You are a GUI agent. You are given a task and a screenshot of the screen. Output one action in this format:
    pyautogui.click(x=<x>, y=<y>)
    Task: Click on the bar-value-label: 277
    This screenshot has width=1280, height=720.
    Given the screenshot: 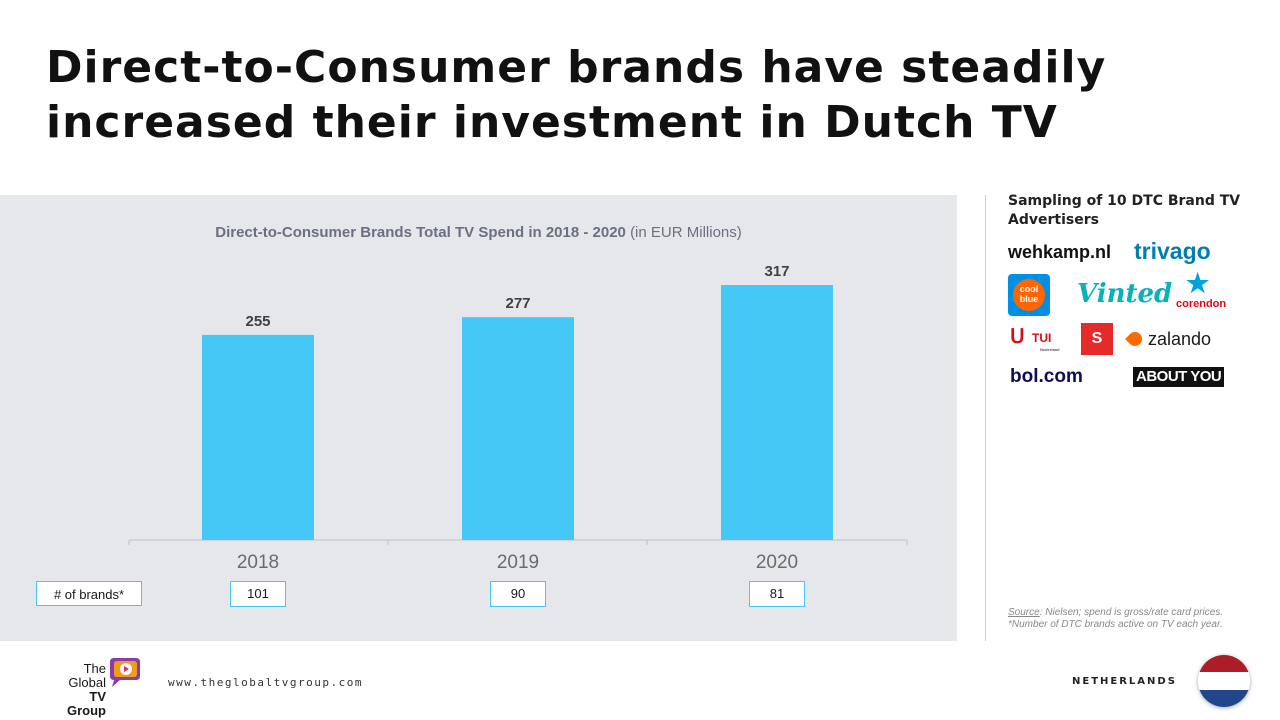 What is the action you would take?
    pyautogui.click(x=517, y=303)
    